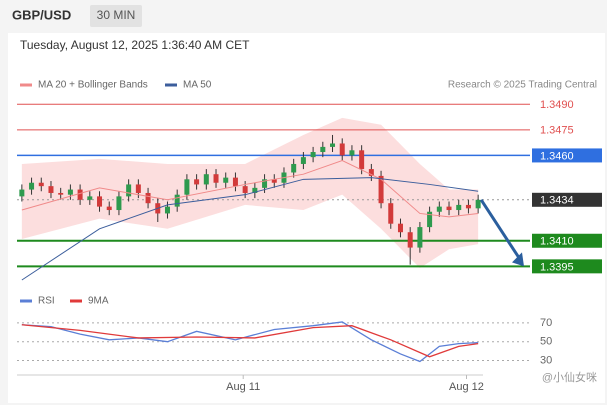  What do you see at coordinates (197, 85) in the screenshot?
I see `legend-label: MA 50` at bounding box center [197, 85].